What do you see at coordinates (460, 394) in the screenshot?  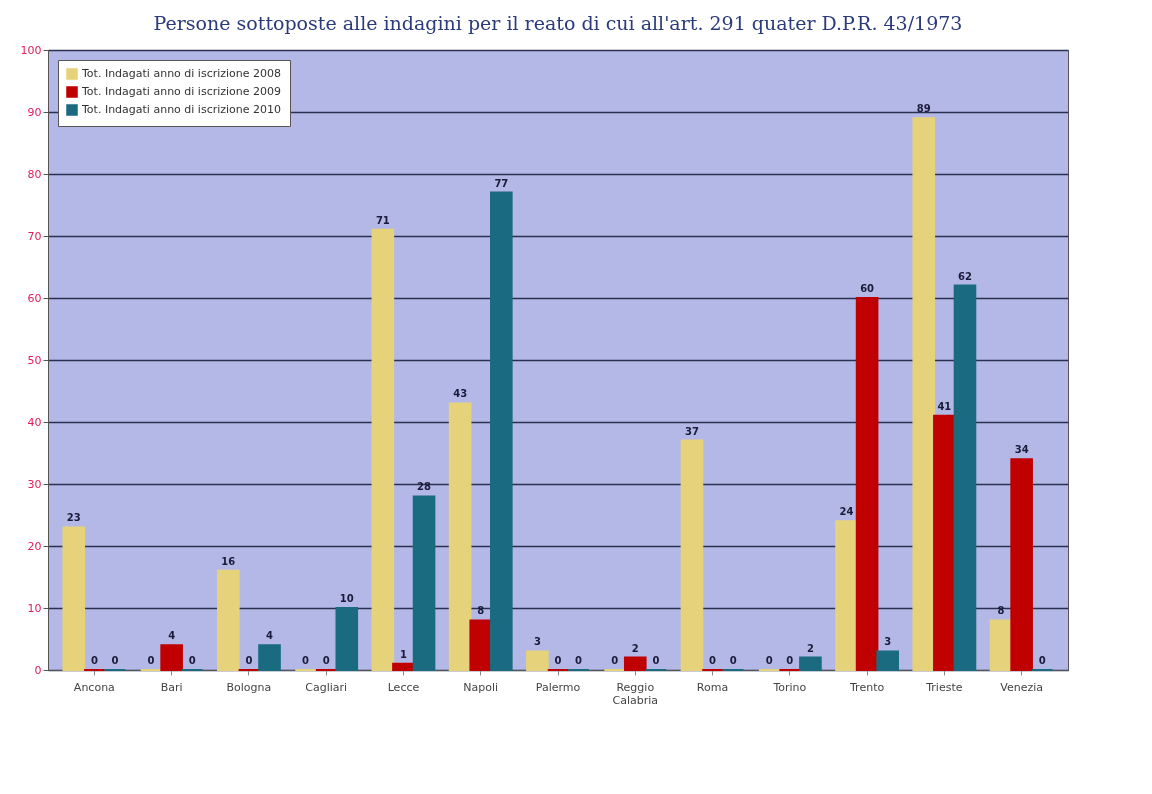 I see `data-label: 43` at bounding box center [460, 394].